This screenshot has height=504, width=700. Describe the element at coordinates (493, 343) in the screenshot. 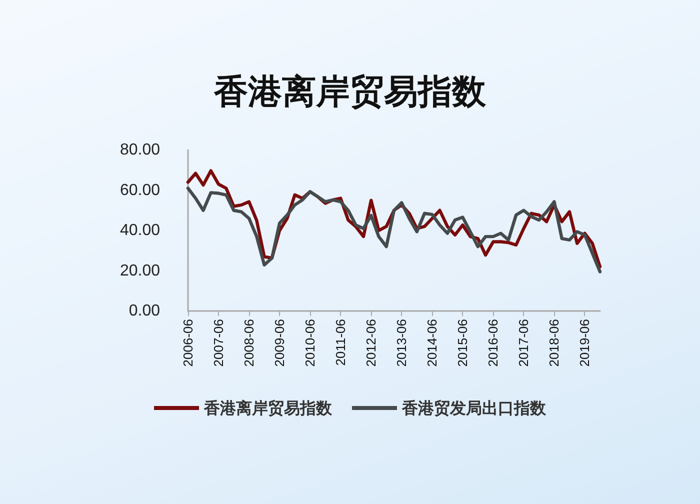

I see `x-tick-label: 2016-06` at that location.